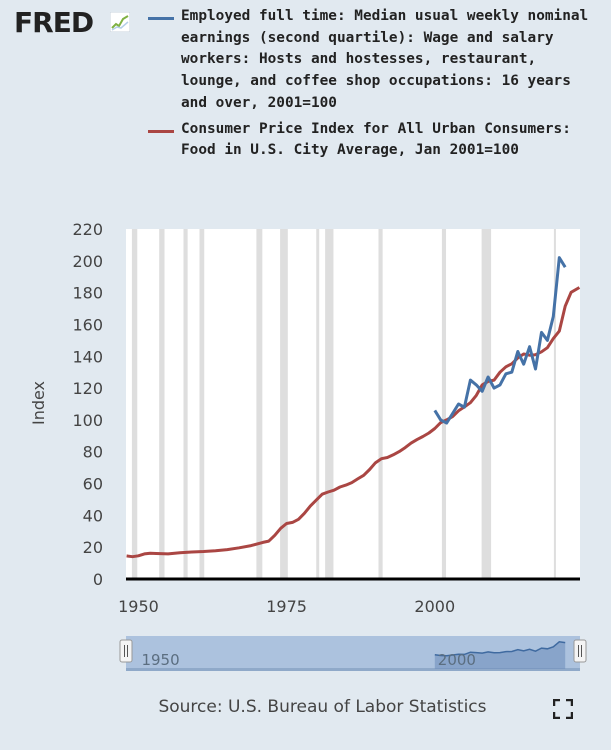 The height and width of the screenshot is (750, 611). Describe the element at coordinates (353, 669) in the screenshot. I see `navigator-baseline` at that location.